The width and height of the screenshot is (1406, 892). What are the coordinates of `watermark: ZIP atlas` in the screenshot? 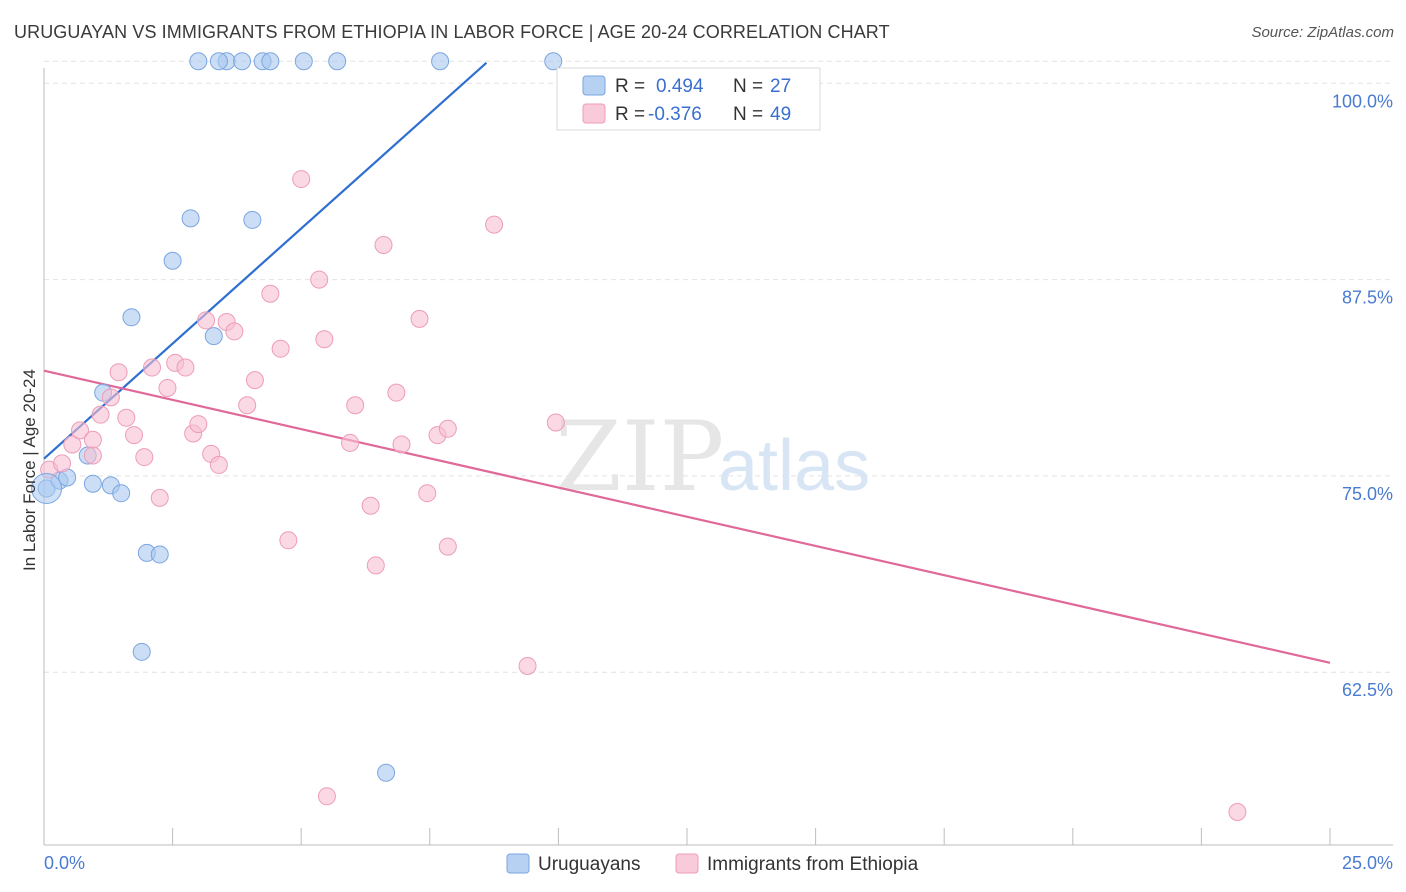 It's located at (712, 457).